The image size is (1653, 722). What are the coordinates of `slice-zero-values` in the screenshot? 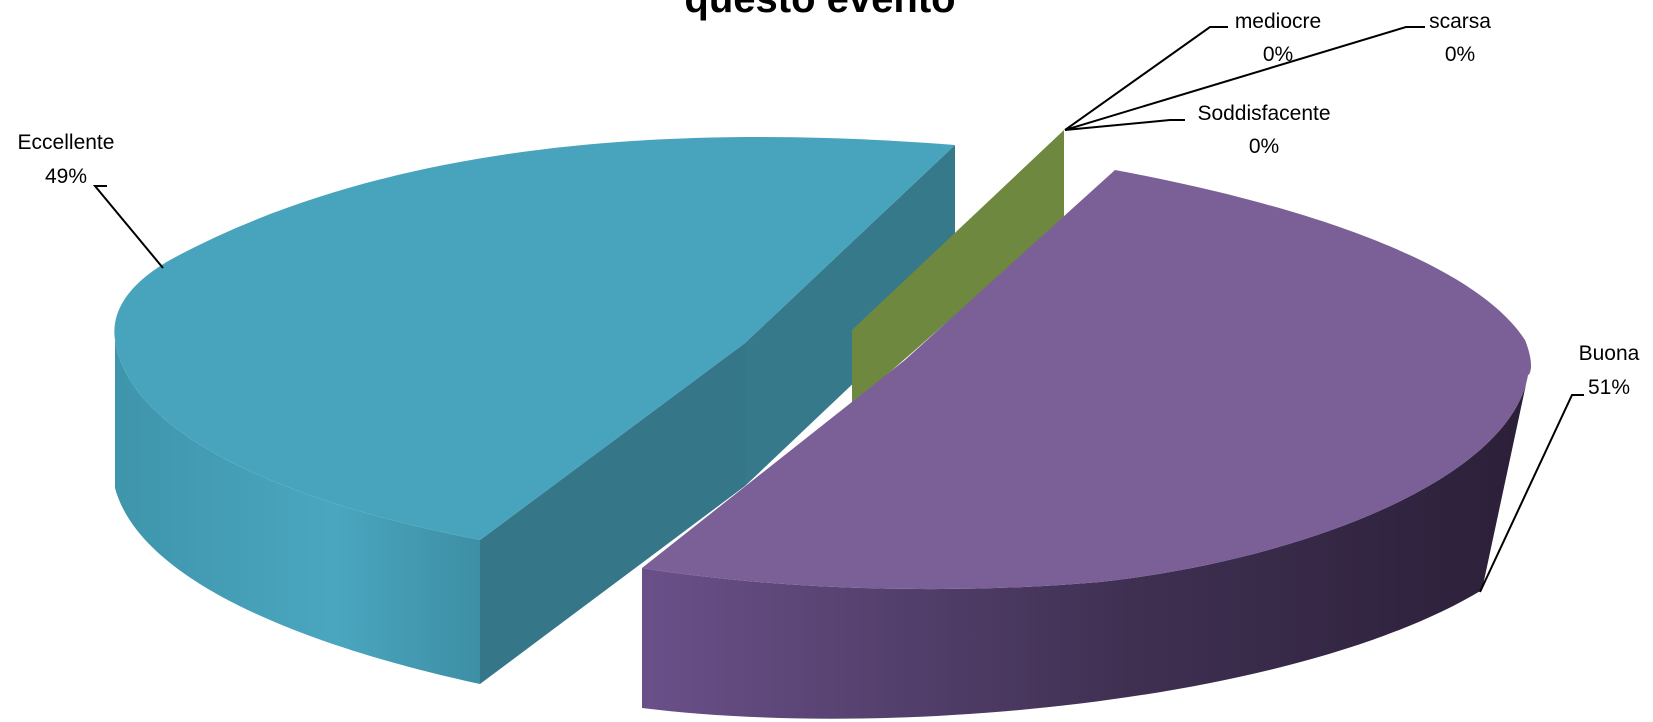 It's located at (958, 267).